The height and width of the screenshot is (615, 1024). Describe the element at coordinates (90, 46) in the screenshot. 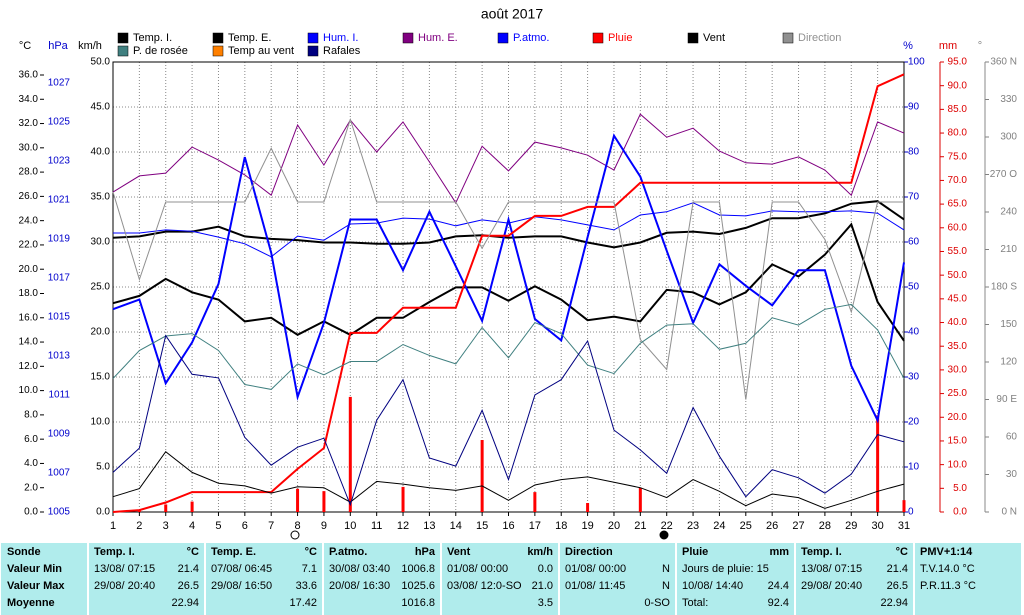

I see `axis-title: km/h` at that location.